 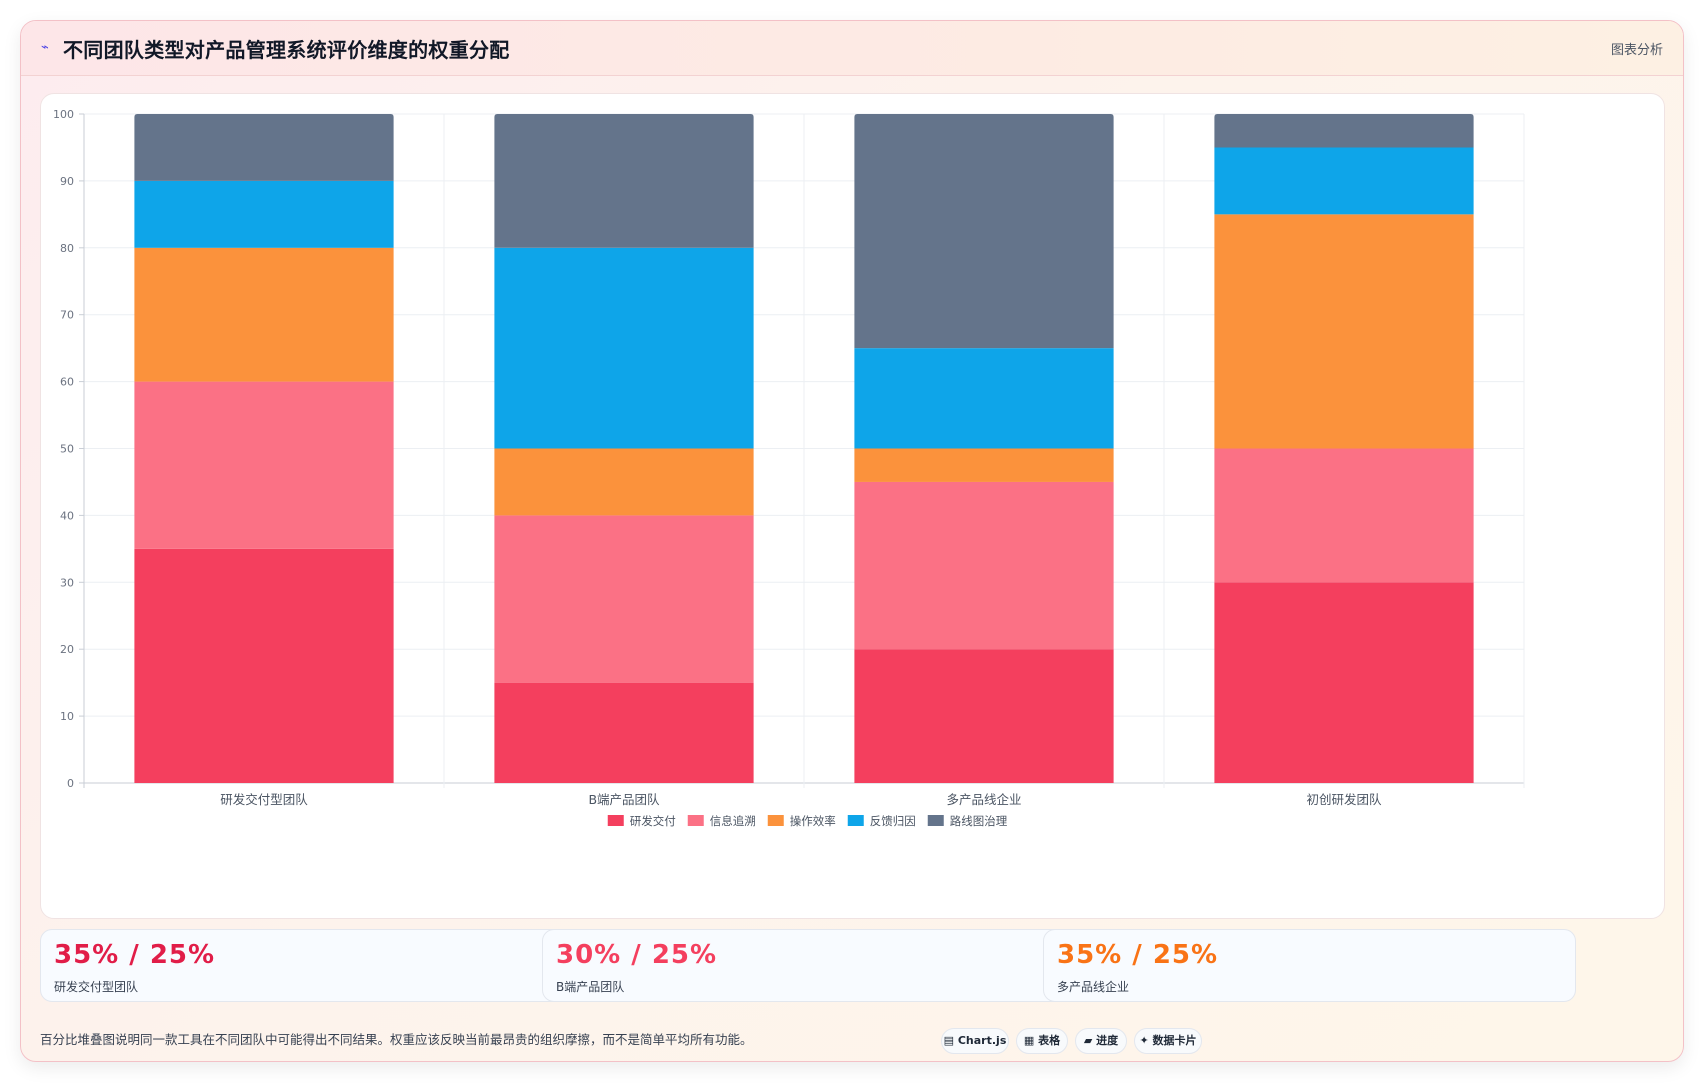 I want to click on pill-label: 进度, so click(x=1107, y=1040).